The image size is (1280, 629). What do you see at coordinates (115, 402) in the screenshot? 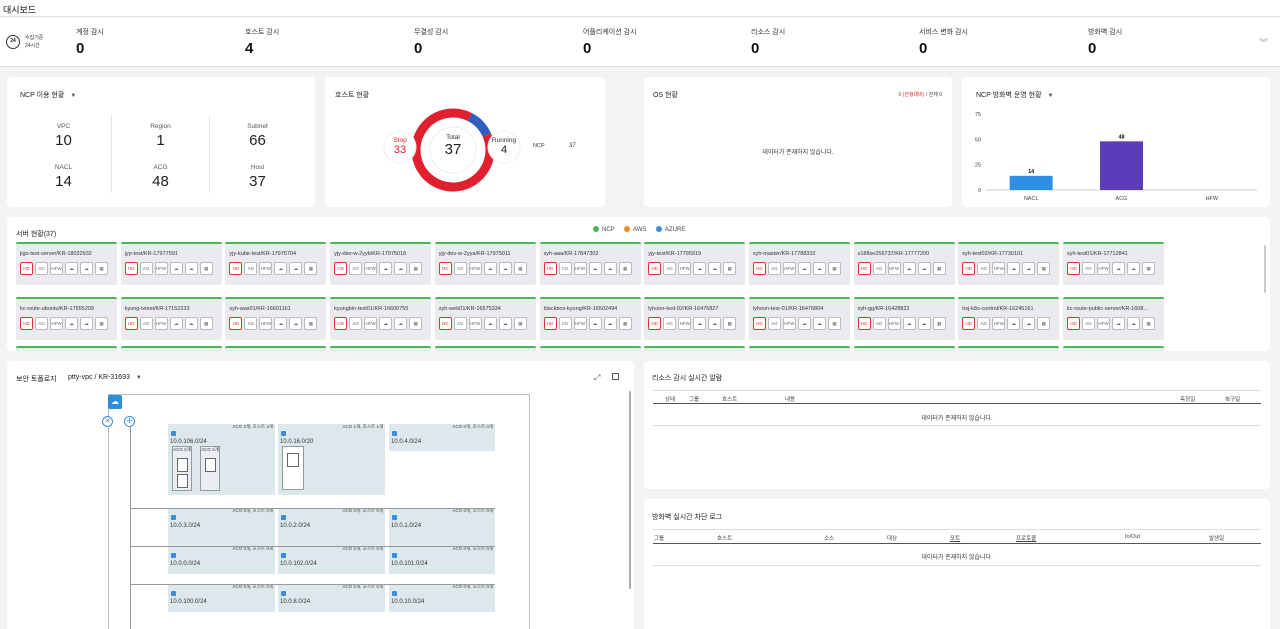
I see `cloud-vpc-icon: ☁` at bounding box center [115, 402].